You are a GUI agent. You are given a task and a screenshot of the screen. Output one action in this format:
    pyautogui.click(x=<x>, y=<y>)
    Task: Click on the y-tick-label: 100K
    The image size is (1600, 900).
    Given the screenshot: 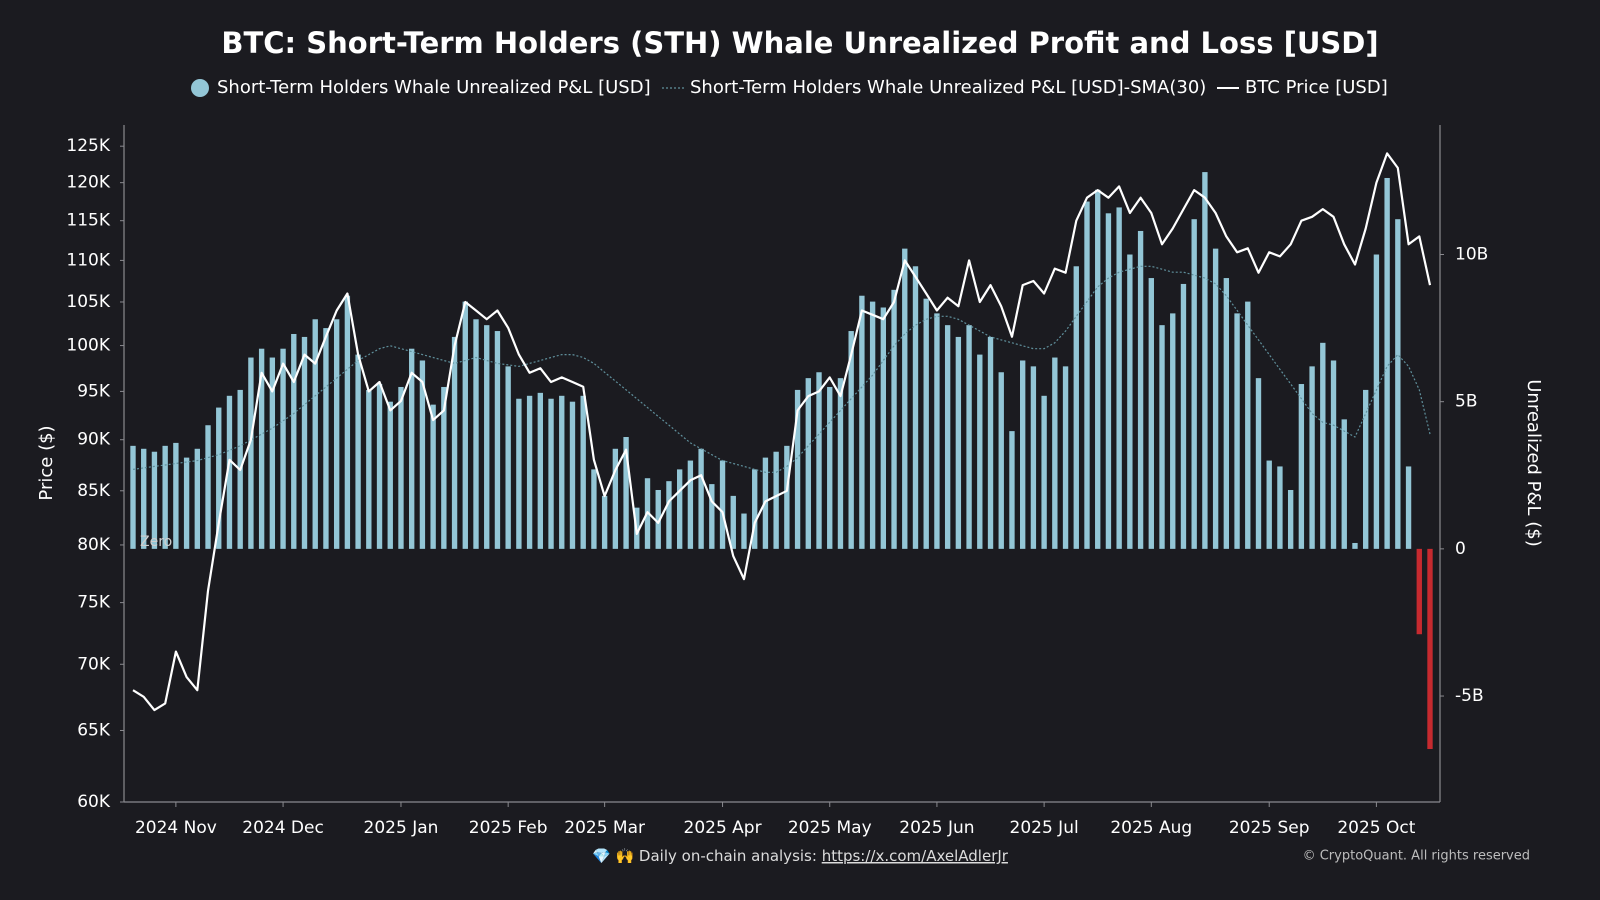 What is the action you would take?
    pyautogui.click(x=88, y=346)
    